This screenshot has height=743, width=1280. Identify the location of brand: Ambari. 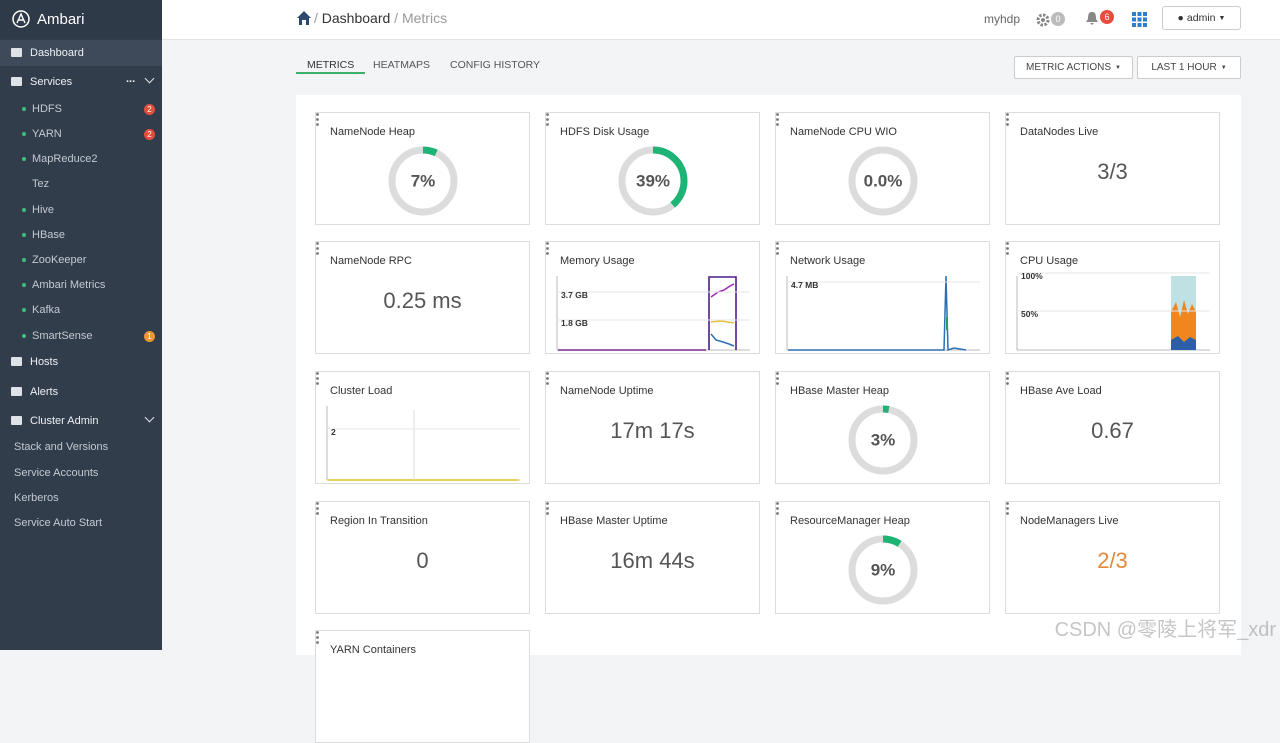
(81, 19).